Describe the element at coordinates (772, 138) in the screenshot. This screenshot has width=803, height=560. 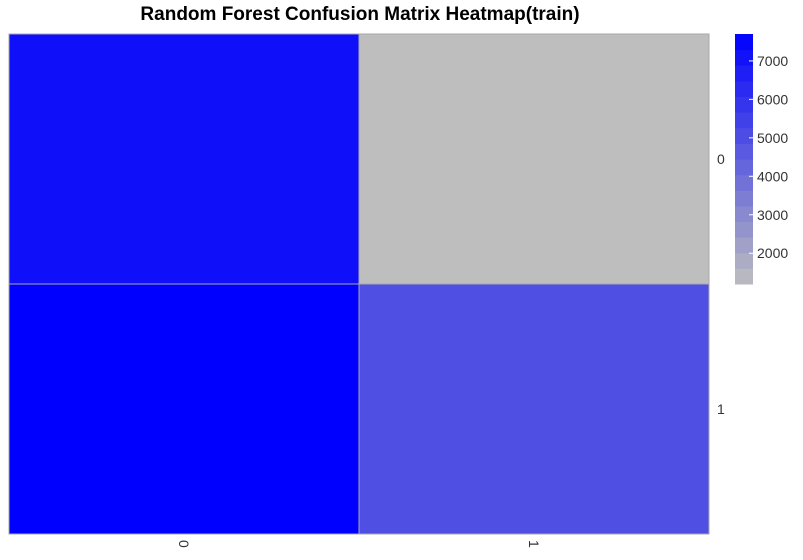
I see `colorbar-tick-label: 5000` at that location.